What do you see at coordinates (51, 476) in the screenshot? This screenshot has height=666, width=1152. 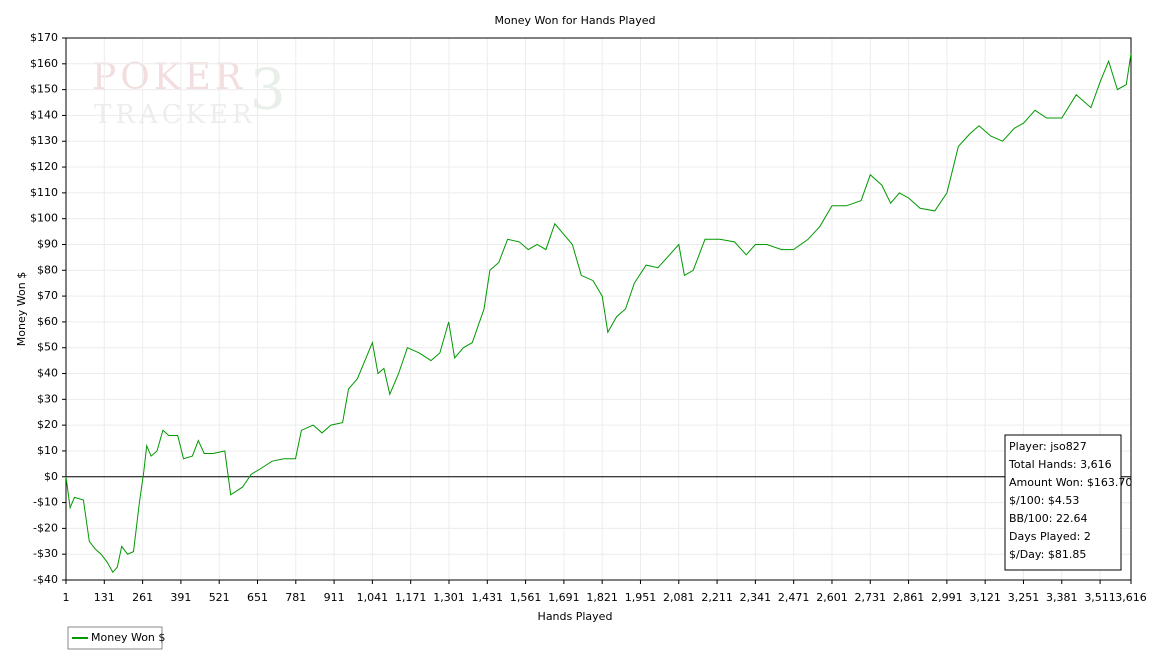 I see `y-tick-label: $0` at bounding box center [51, 476].